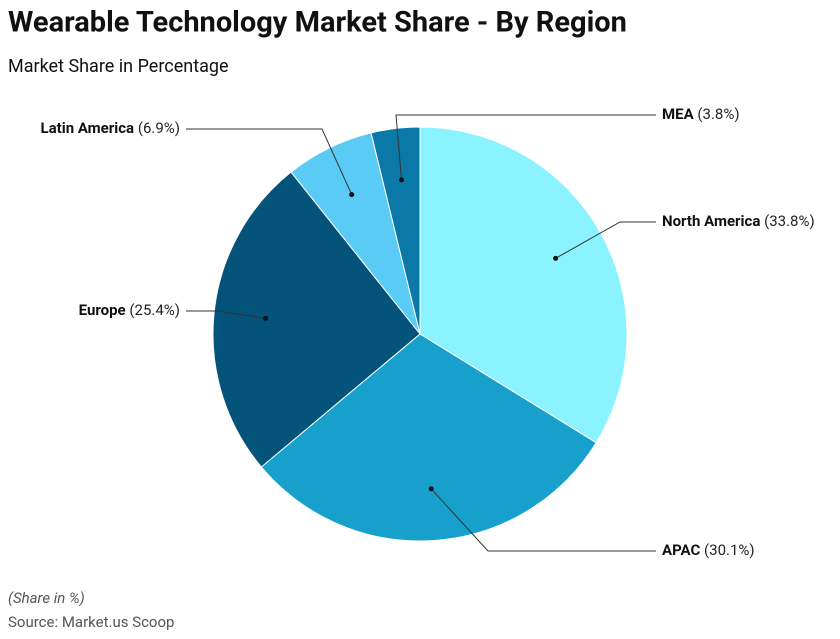 The image size is (840, 639). What do you see at coordinates (711, 221) in the screenshot?
I see `label-name: North America` at bounding box center [711, 221].